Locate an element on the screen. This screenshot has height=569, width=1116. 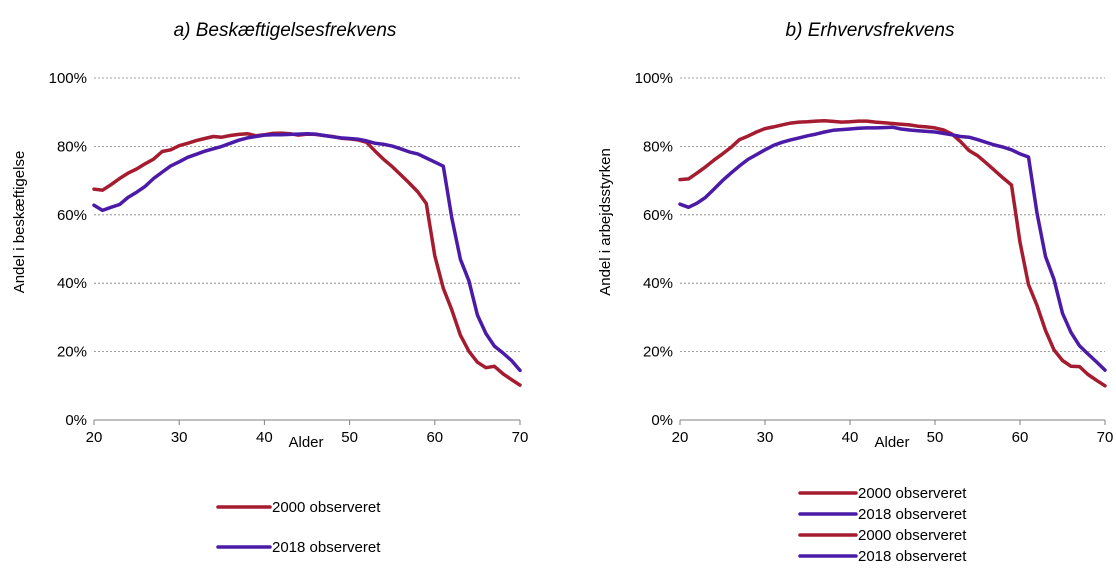
chart-b-y-tick-label: 60% is located at coordinates (658, 215).